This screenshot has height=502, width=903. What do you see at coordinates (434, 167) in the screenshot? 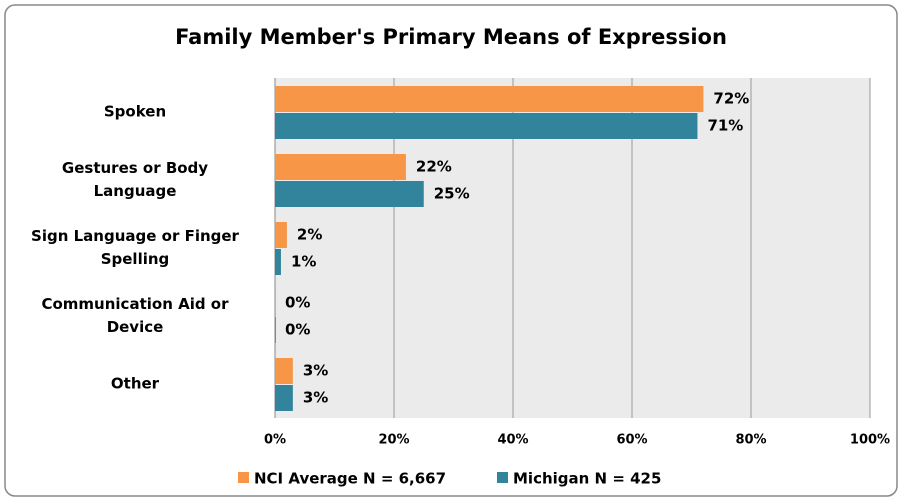
I see `data-label: 22%` at bounding box center [434, 167].